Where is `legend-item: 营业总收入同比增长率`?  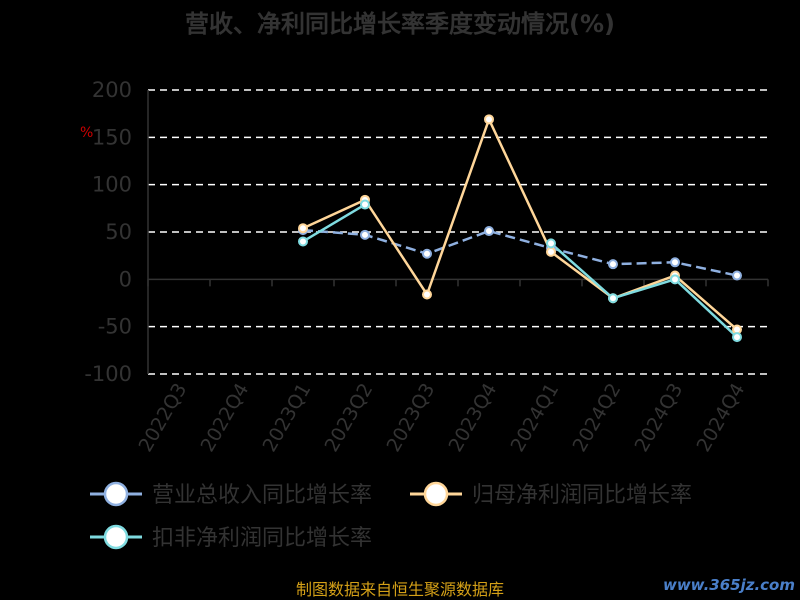
legend-item: 营业总收入同比增长率 is located at coordinates (231, 494).